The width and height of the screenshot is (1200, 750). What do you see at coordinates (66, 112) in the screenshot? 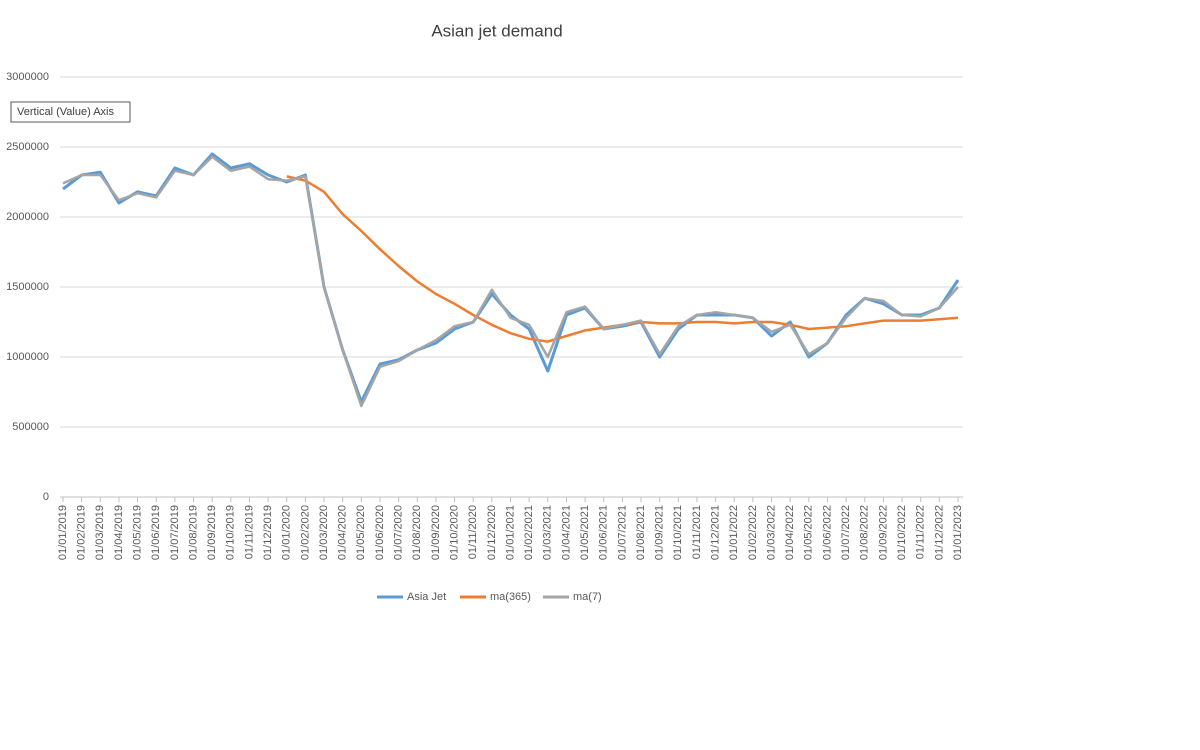
I see `tooltip: Vertical (Value) Axis` at bounding box center [66, 112].